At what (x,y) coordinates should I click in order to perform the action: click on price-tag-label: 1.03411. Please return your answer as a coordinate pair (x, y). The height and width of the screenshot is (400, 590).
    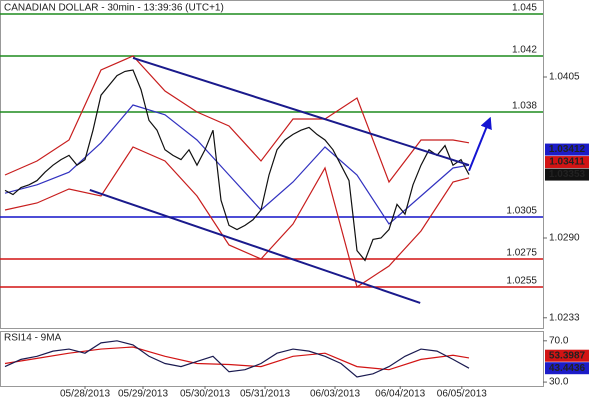
    Looking at the image, I should click on (567, 162).